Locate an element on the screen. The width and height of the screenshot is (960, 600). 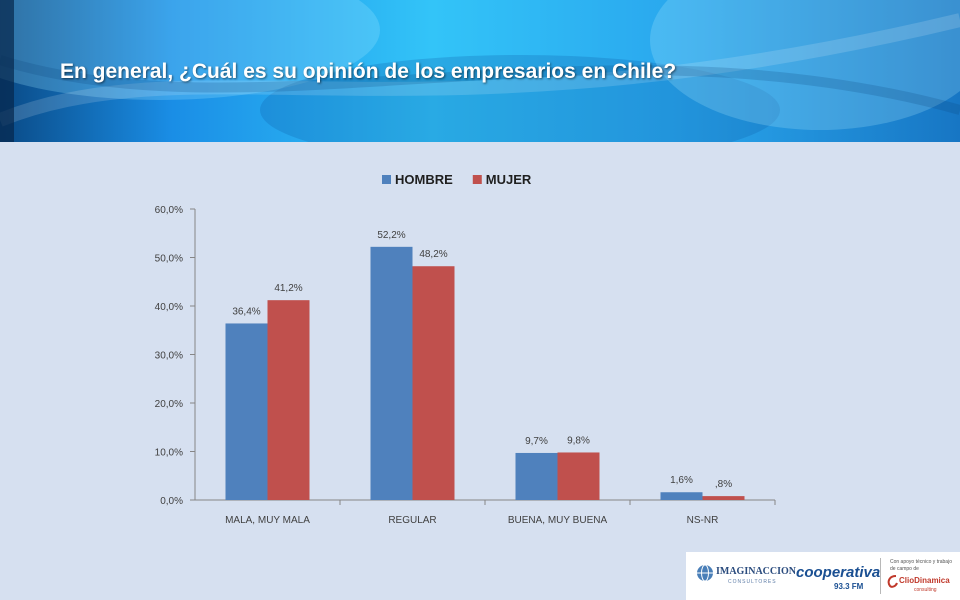
x-tick-label: MALA, MUY MALA is located at coordinates (267, 520).